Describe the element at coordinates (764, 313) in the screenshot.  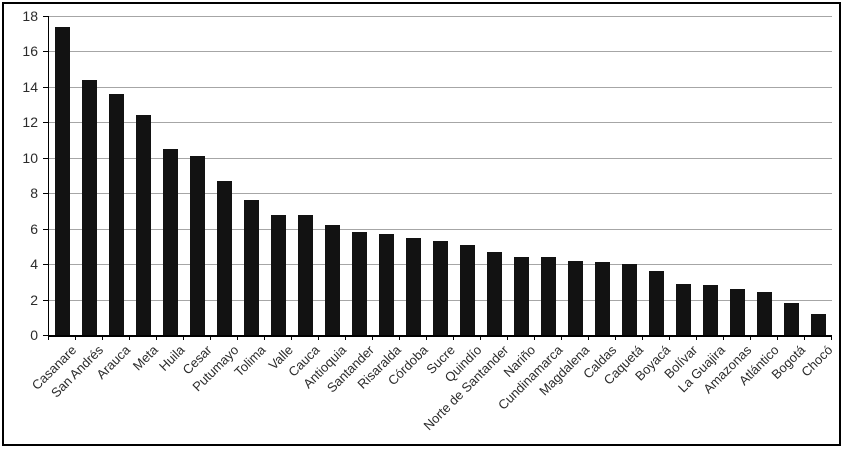
I see `bar-atlántico` at that location.